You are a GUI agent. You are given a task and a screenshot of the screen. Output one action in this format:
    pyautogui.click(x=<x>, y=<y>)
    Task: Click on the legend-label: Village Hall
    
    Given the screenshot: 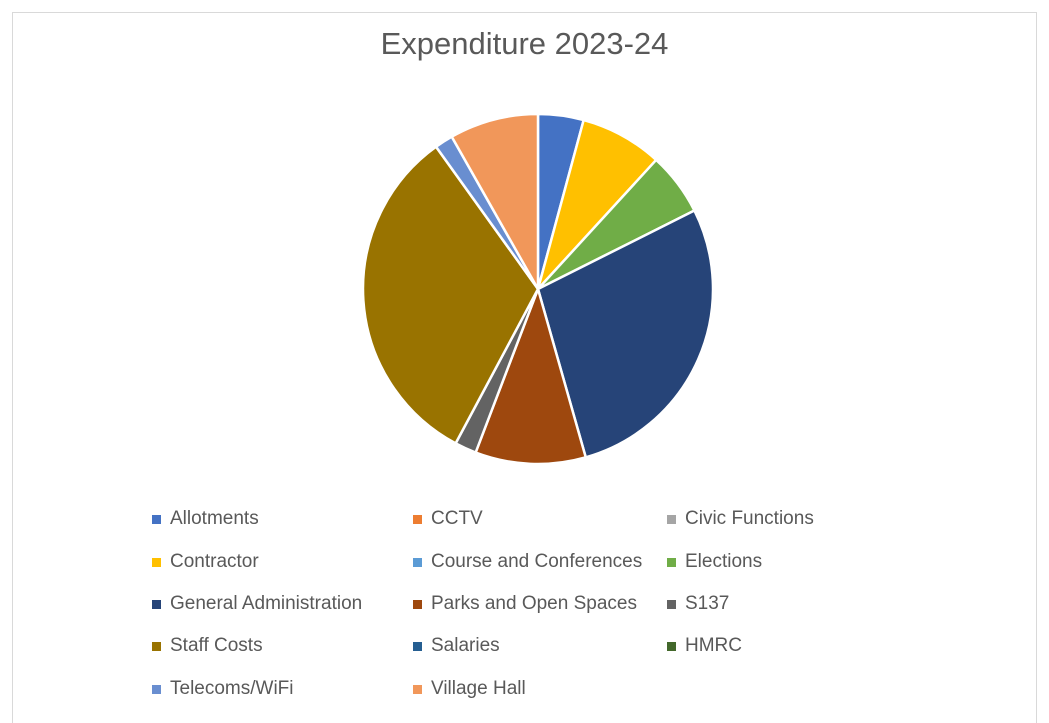 What is the action you would take?
    pyautogui.click(x=478, y=688)
    